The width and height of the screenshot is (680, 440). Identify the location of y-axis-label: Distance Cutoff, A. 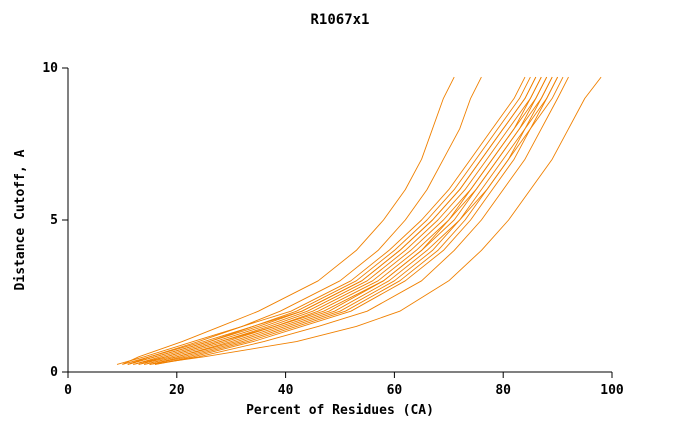
(20, 219).